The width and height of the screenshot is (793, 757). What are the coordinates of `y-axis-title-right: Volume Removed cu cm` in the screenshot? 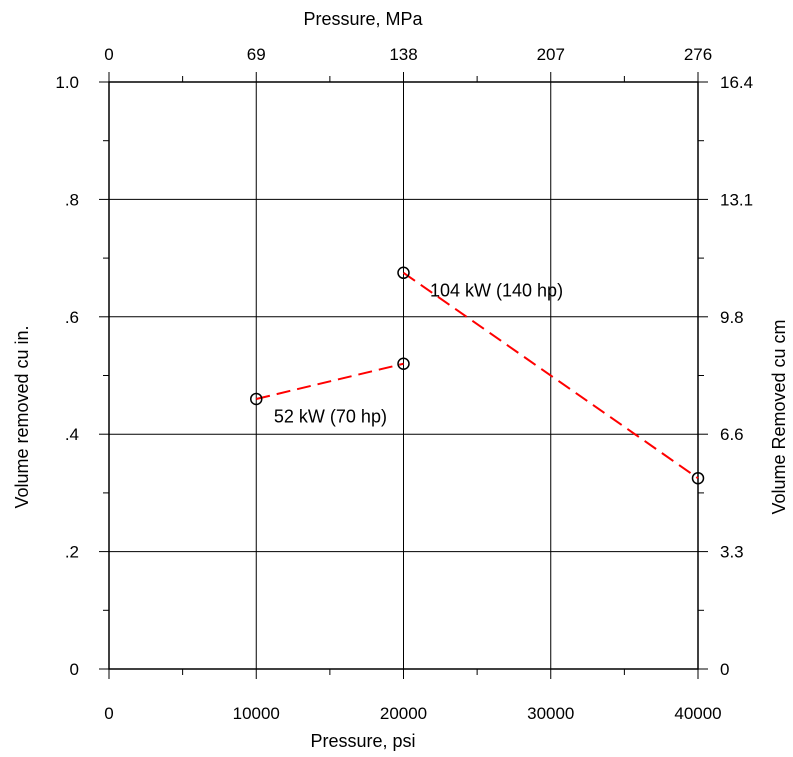 It's located at (779, 416).